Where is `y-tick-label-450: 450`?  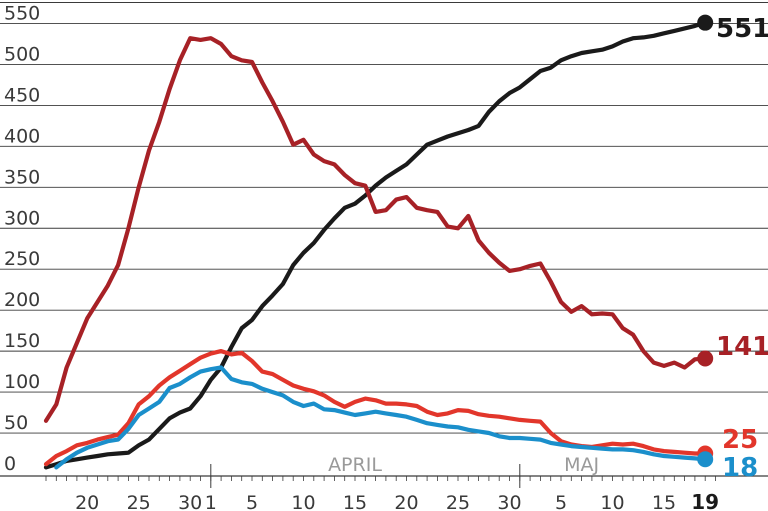 y-tick-label-450: 450 is located at coordinates (22, 95).